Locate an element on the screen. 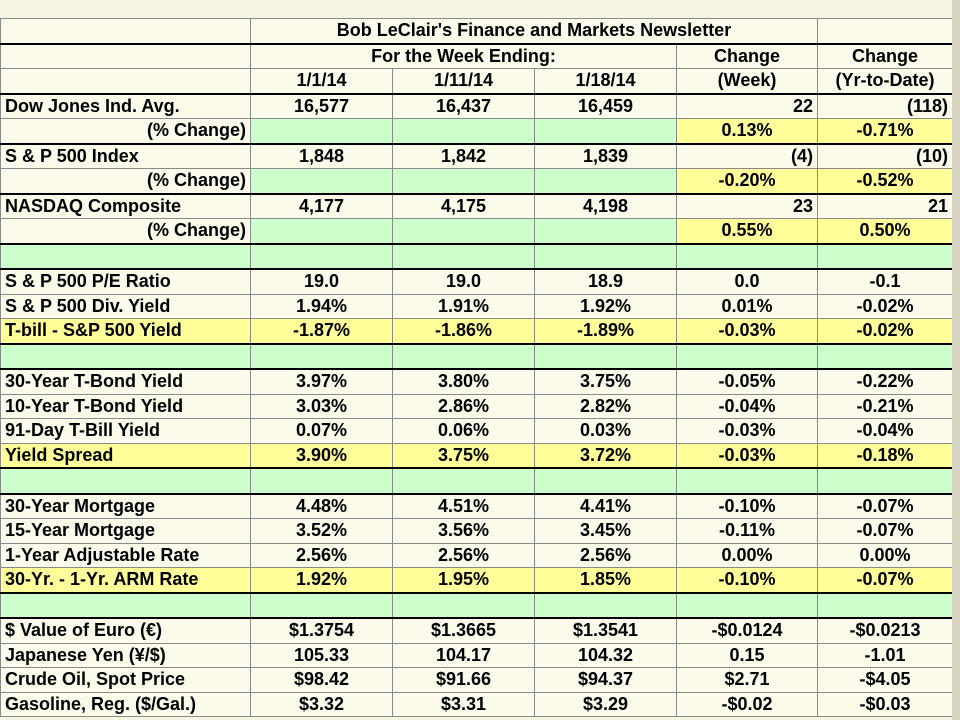  window-edge is located at coordinates (956, 360).